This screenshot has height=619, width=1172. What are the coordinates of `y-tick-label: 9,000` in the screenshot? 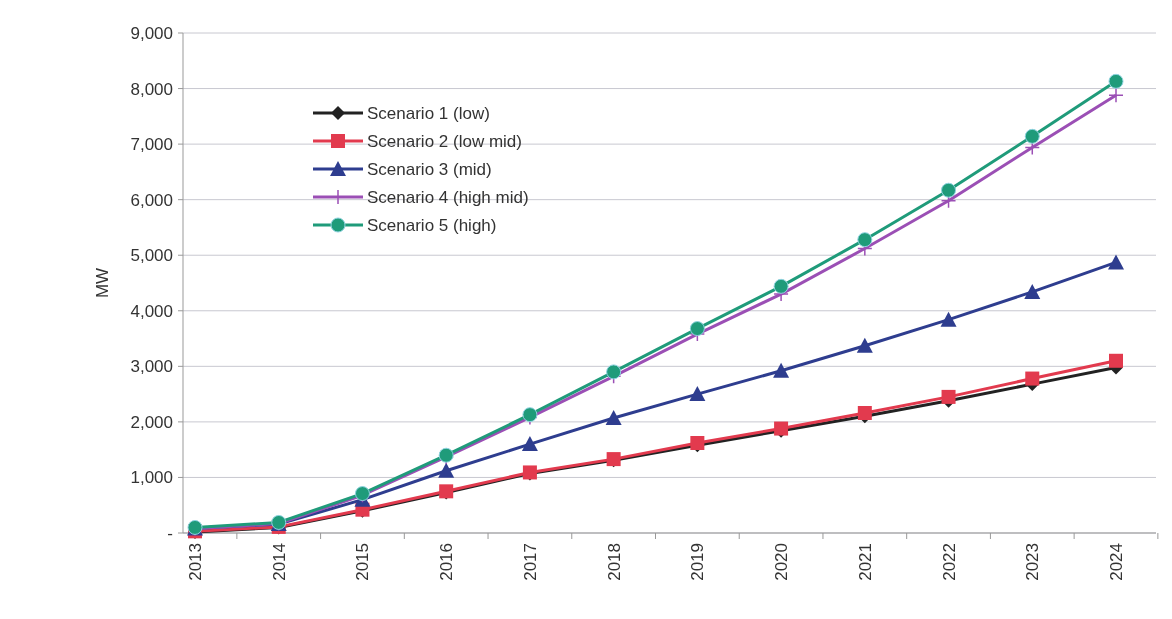 It's located at (151, 33).